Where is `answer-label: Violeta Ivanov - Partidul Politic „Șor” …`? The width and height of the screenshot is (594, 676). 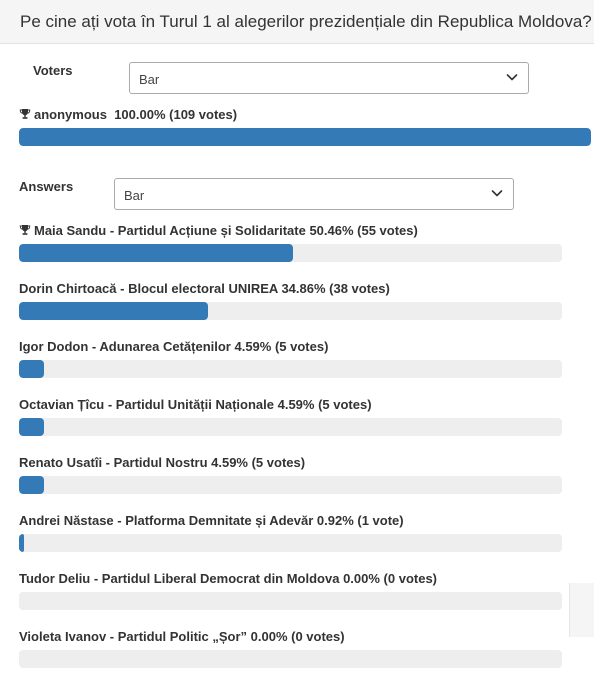
answer-label: Violeta Ivanov - Partidul Politic „Șor” … is located at coordinates (182, 636).